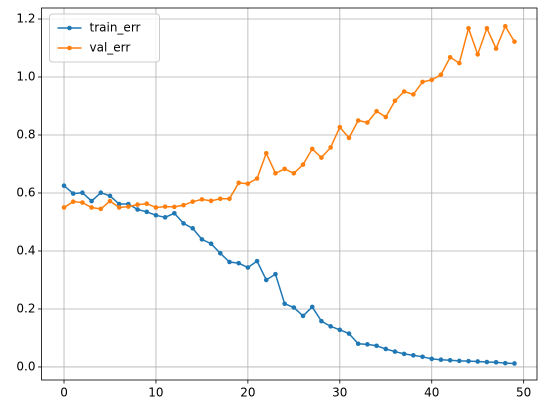 The image size is (547, 413). I want to click on y-tick-label: 0.2, so click(25, 308).